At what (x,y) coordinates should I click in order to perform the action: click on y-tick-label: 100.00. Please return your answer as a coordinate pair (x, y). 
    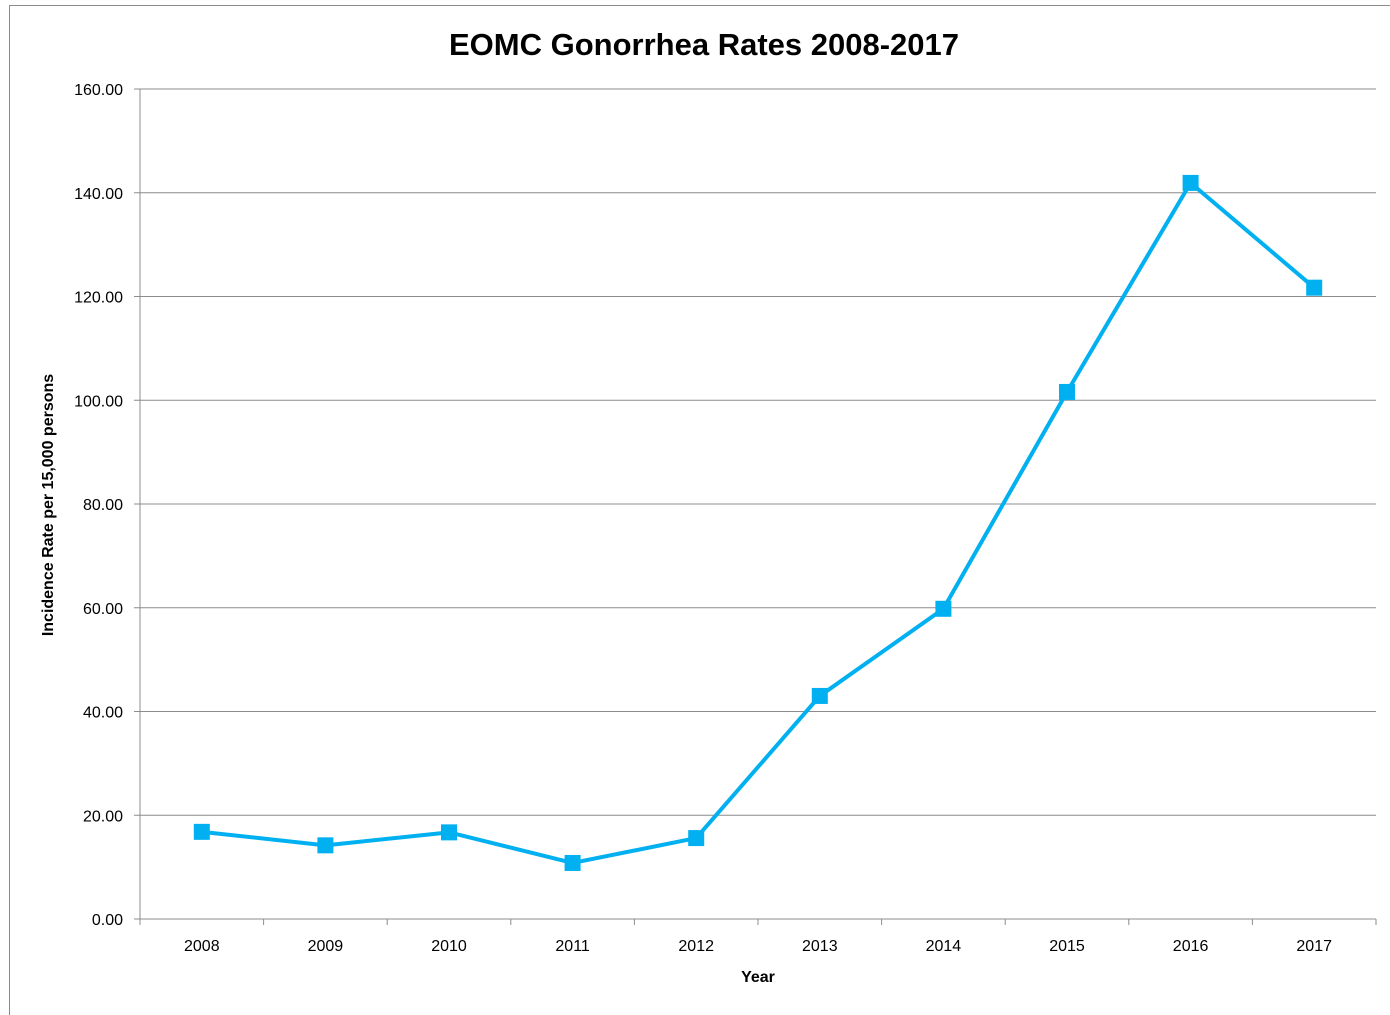
    Looking at the image, I should click on (98, 401).